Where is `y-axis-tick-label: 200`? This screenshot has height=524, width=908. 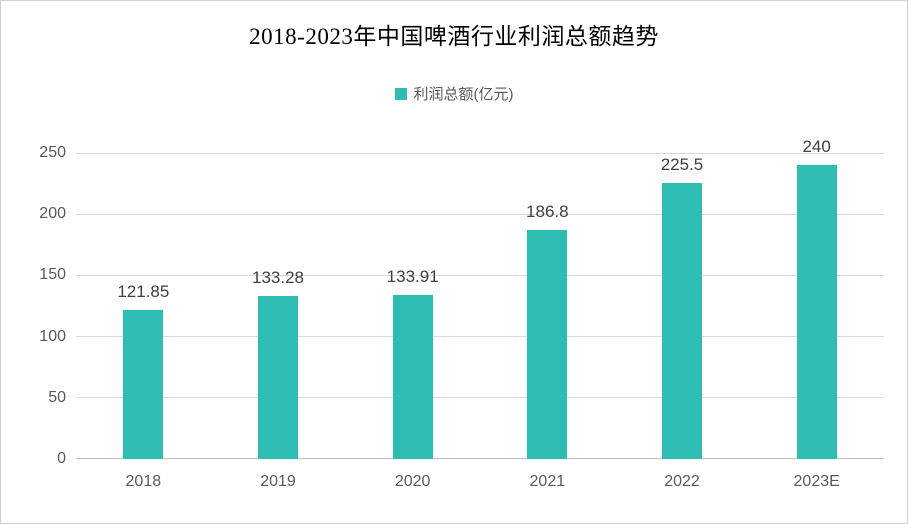
y-axis-tick-label: 200 is located at coordinates (52, 214).